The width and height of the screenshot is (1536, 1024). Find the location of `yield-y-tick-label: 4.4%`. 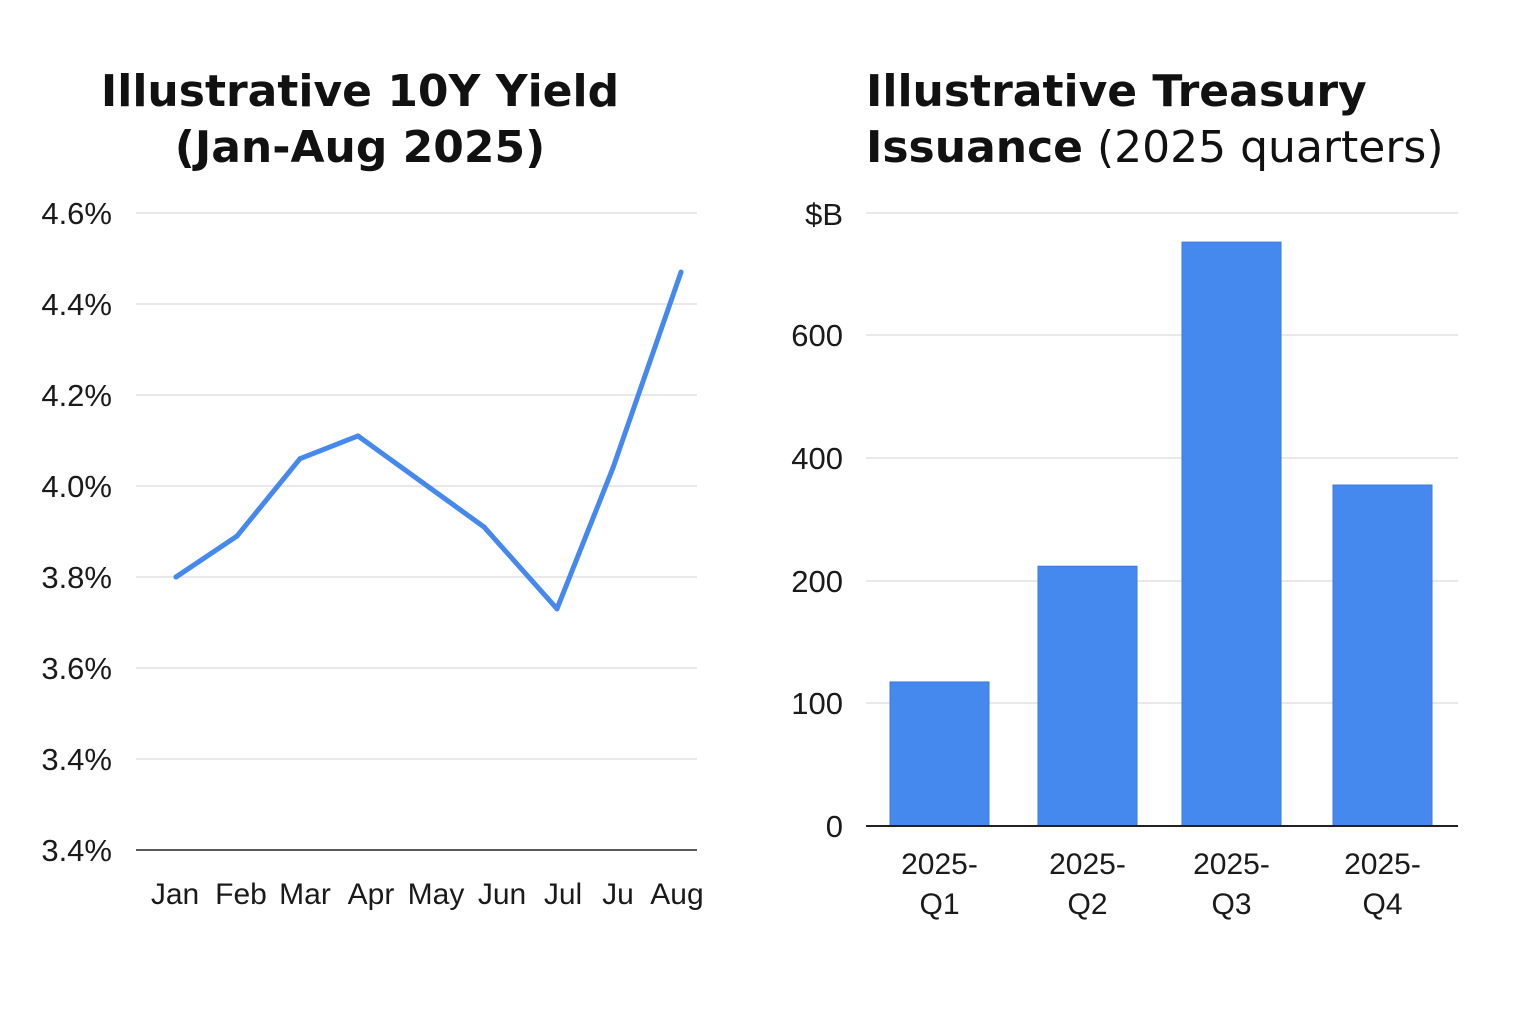

yield-y-tick-label: 4.4% is located at coordinates (76, 304).